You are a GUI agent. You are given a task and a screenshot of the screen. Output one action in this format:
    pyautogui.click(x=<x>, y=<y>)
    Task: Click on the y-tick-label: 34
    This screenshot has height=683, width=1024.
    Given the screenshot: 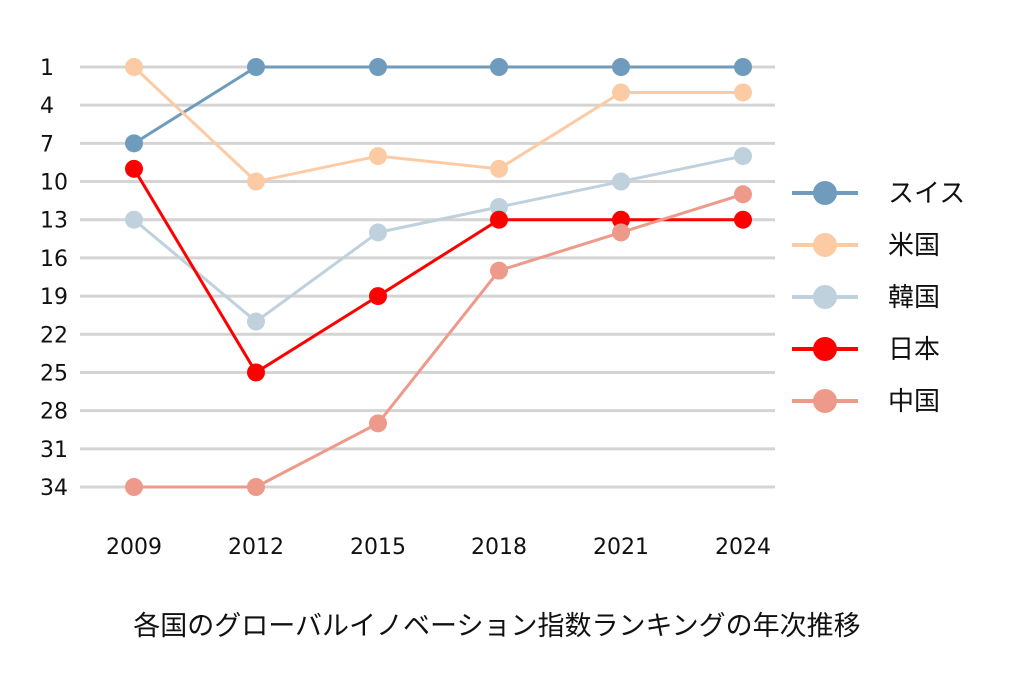 What is the action you would take?
    pyautogui.click(x=54, y=488)
    